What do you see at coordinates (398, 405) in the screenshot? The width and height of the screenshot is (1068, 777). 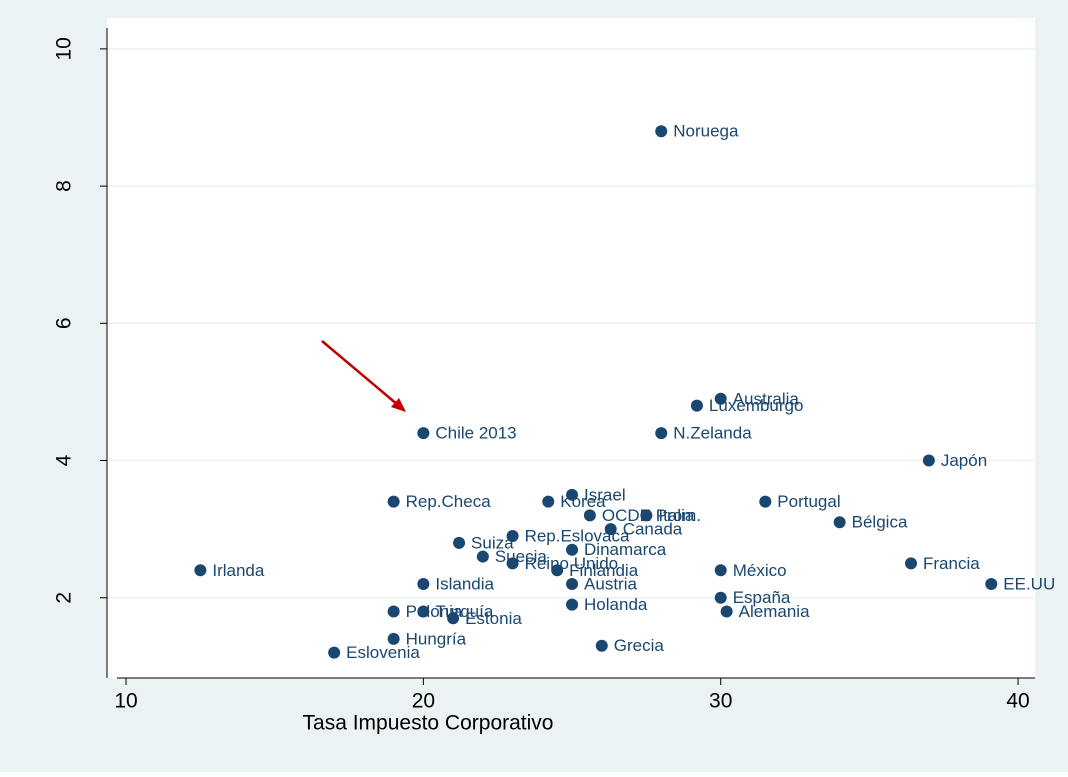 I see `arrow-head` at bounding box center [398, 405].